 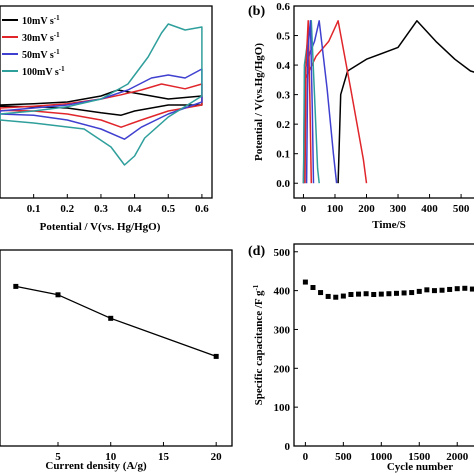 I want to click on panel-c-xtick-label: 20, so click(x=217, y=457).